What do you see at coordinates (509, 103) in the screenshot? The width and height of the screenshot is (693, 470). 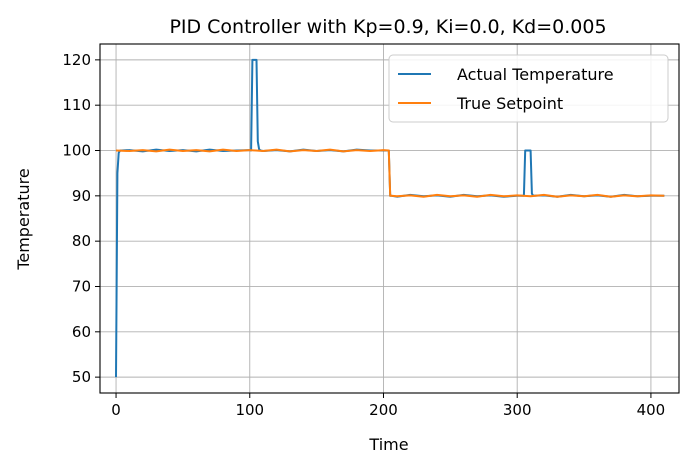 I see `legend-label-true-setpoint: True Setpoint` at bounding box center [509, 103].